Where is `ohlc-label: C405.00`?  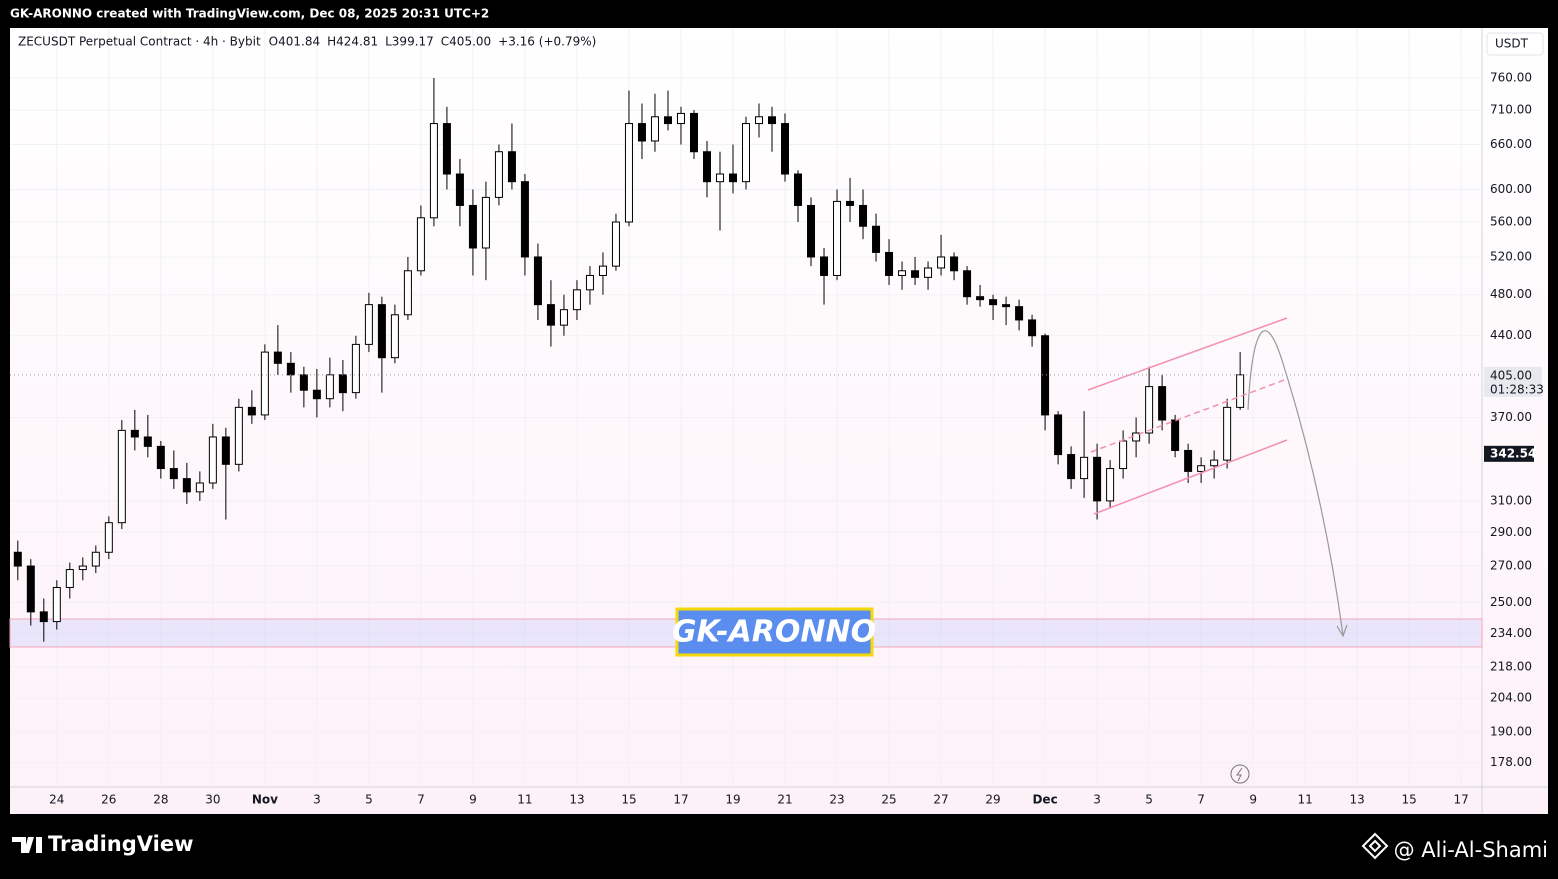 ohlc-label: C405.00 is located at coordinates (466, 42).